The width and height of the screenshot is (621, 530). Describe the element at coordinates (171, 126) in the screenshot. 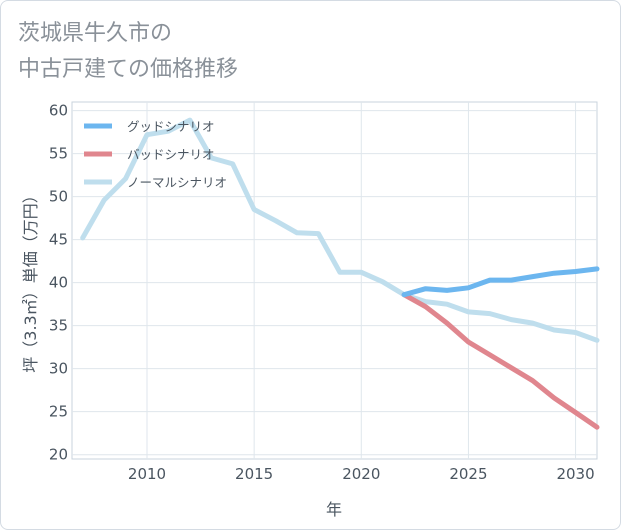

I see `legend-label-good: グッドシナリオ` at that location.